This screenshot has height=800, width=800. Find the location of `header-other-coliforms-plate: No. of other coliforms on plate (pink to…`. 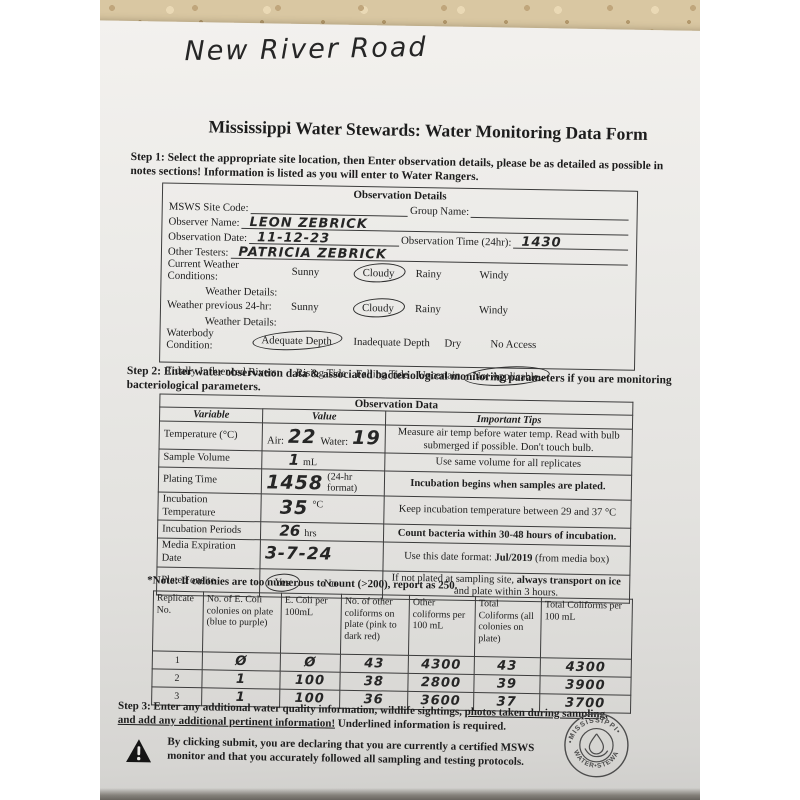

header-other-coliforms-plate: No. of other coliforms on plate (pink to… is located at coordinates (375, 625).